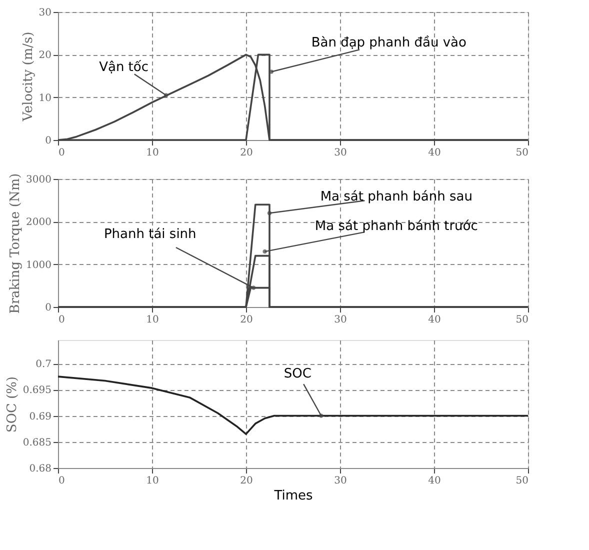 This screenshot has height=550, width=589. What do you see at coordinates (37, 442) in the screenshot?
I see `y-tick-label: 0.685` at bounding box center [37, 442].